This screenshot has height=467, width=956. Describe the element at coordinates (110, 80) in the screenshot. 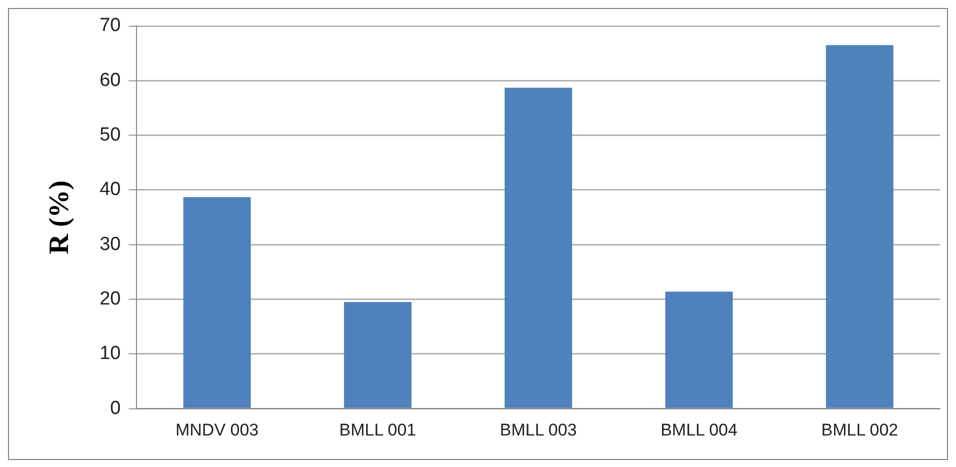

I see `y-tick-label: 60` at that location.